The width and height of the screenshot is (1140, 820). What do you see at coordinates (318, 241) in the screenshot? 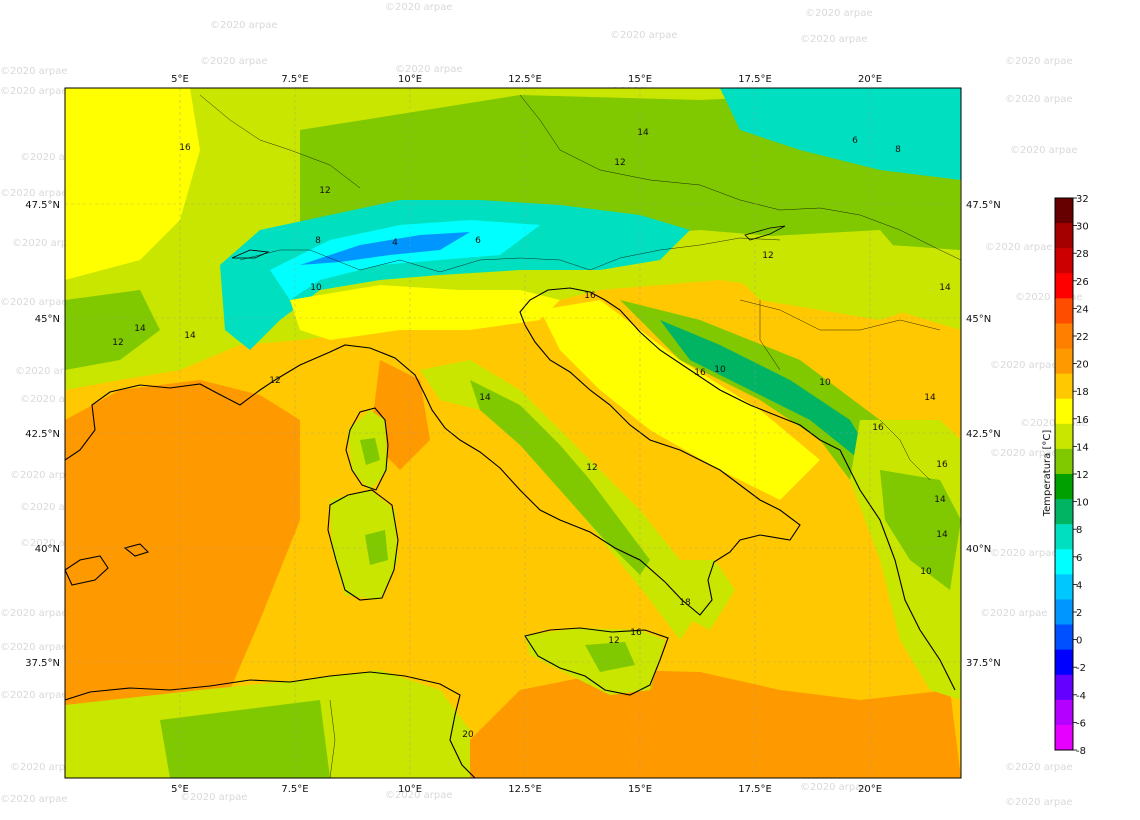
I see `contour-value-label: 8` at bounding box center [318, 241].